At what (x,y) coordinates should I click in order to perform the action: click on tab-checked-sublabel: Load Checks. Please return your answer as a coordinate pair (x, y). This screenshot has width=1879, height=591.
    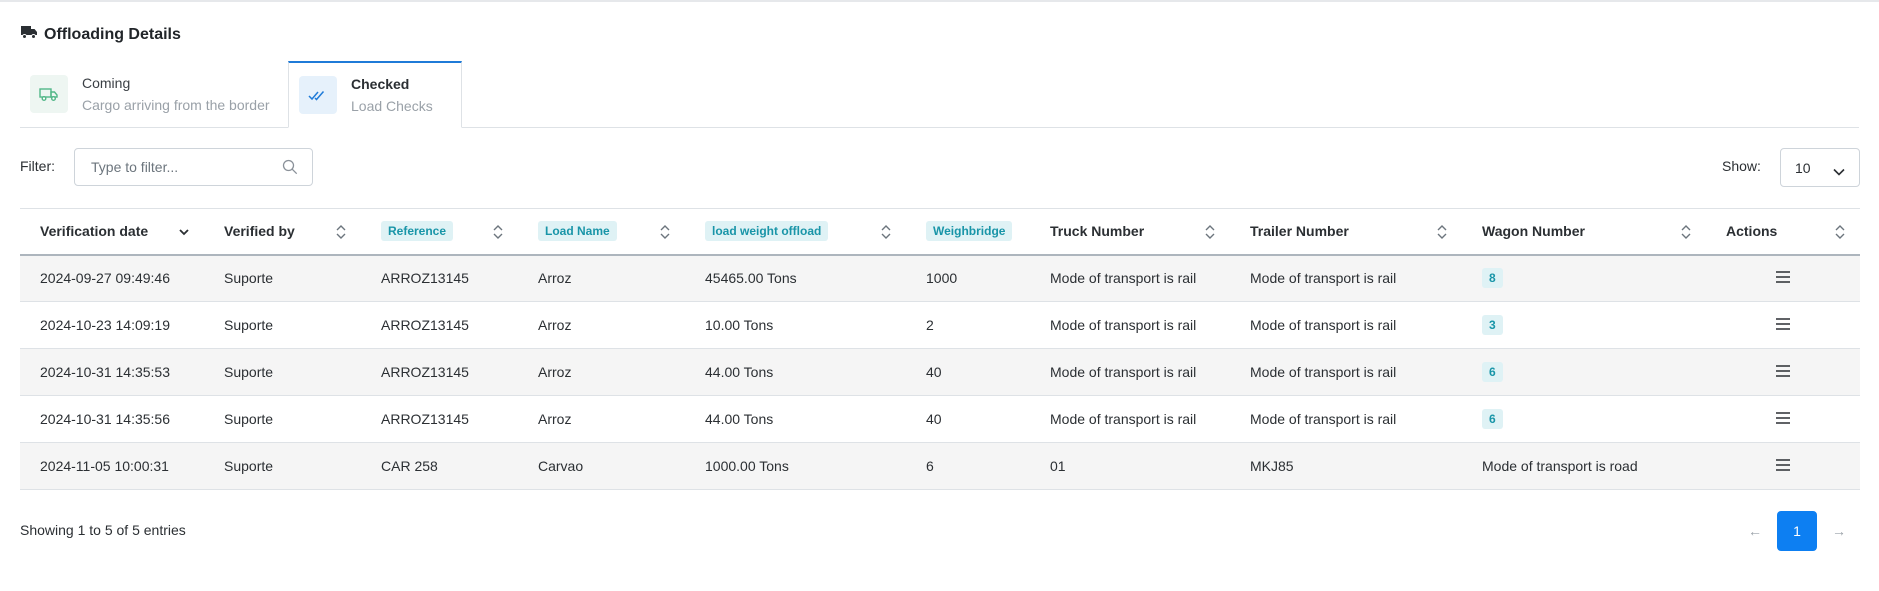
    Looking at the image, I should click on (392, 106).